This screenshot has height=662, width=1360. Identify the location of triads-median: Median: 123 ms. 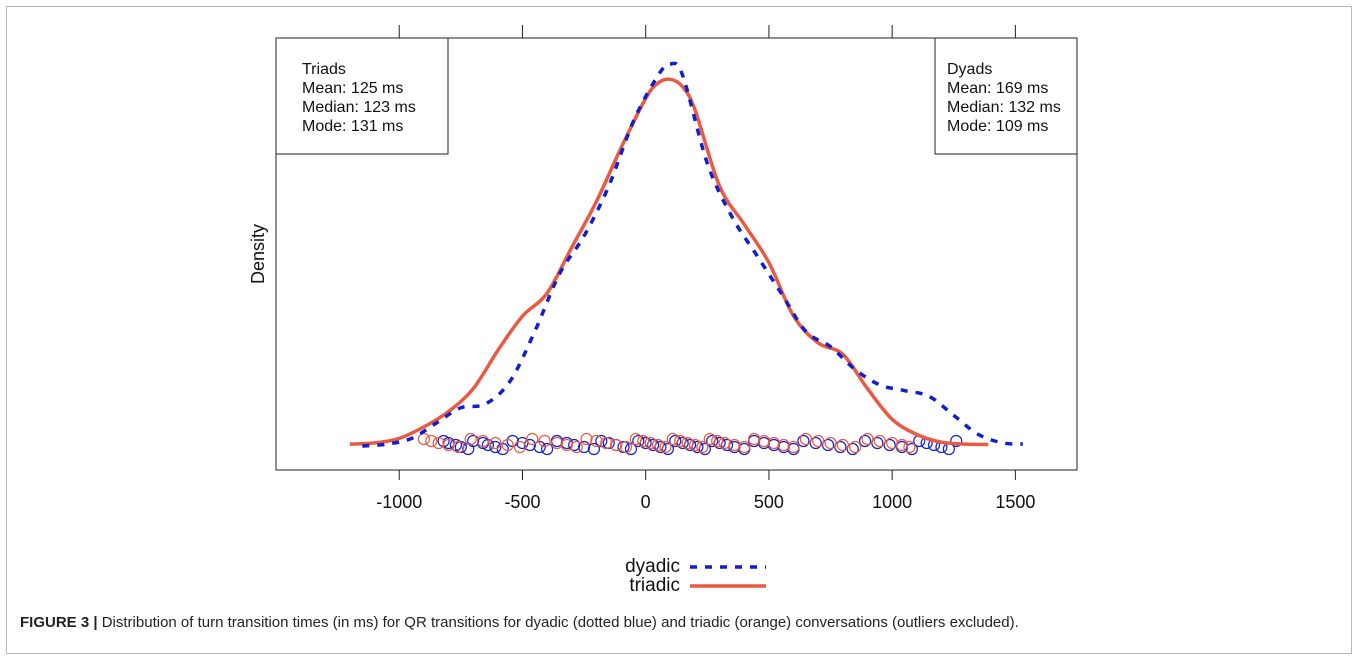
(359, 107).